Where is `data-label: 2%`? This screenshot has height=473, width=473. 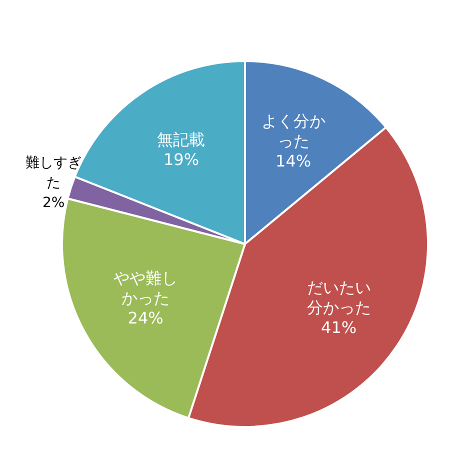 data-label: 2% is located at coordinates (53, 202).